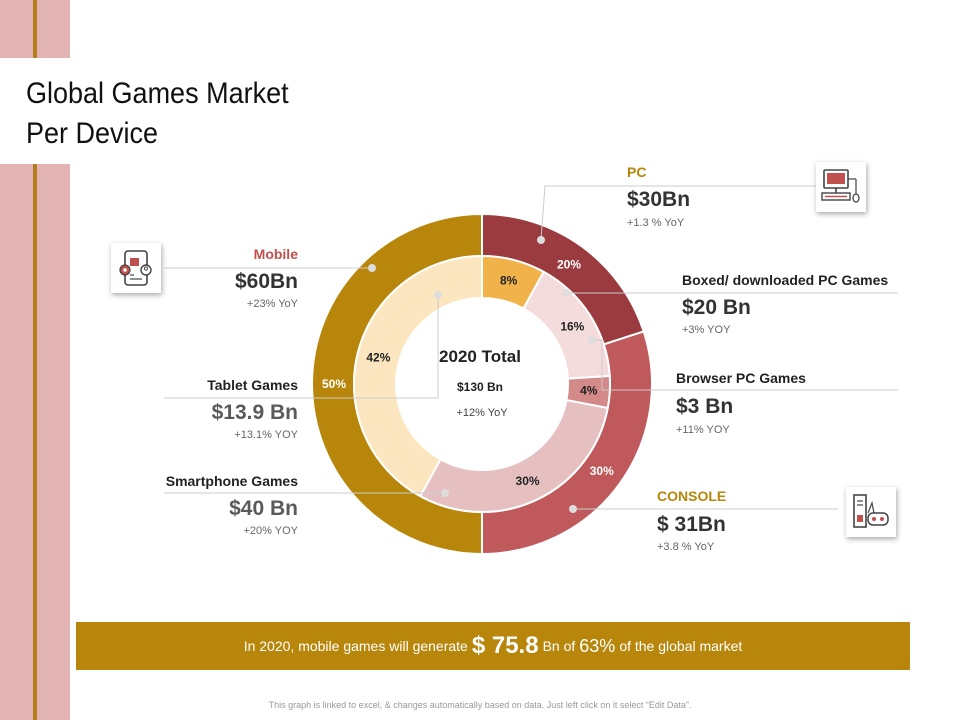 The height and width of the screenshot is (720, 960). Describe the element at coordinates (263, 508) in the screenshot. I see `smartphone-value: $40 Bn` at that location.